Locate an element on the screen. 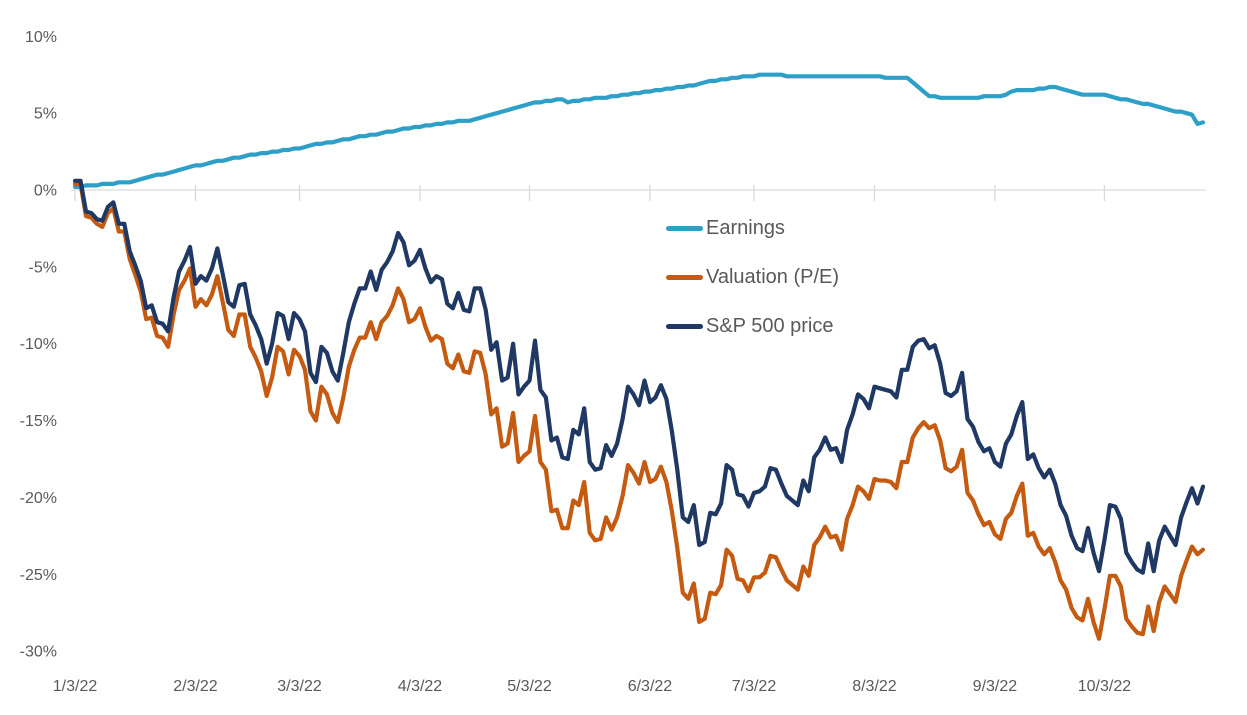 The height and width of the screenshot is (715, 1247). sp500-price-line-swatch is located at coordinates (684, 326).